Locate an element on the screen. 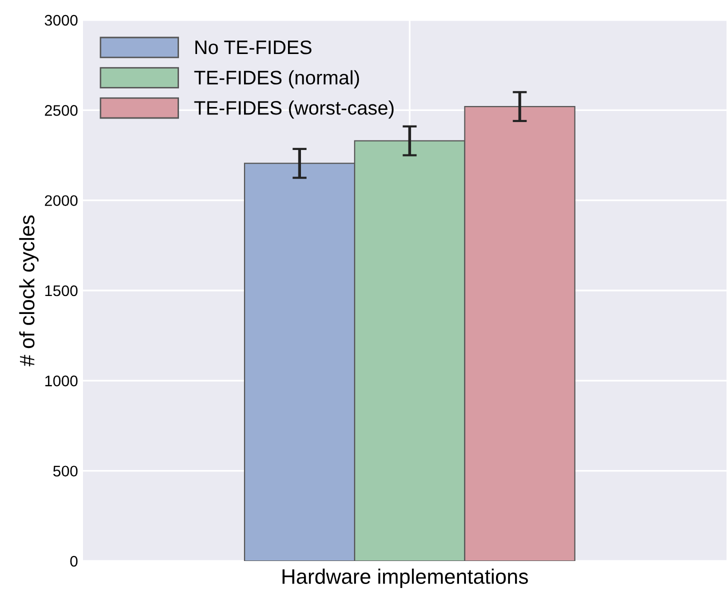 The width and height of the screenshot is (728, 597). legend-label: TE-FIDES (worst-case) is located at coordinates (294, 109).